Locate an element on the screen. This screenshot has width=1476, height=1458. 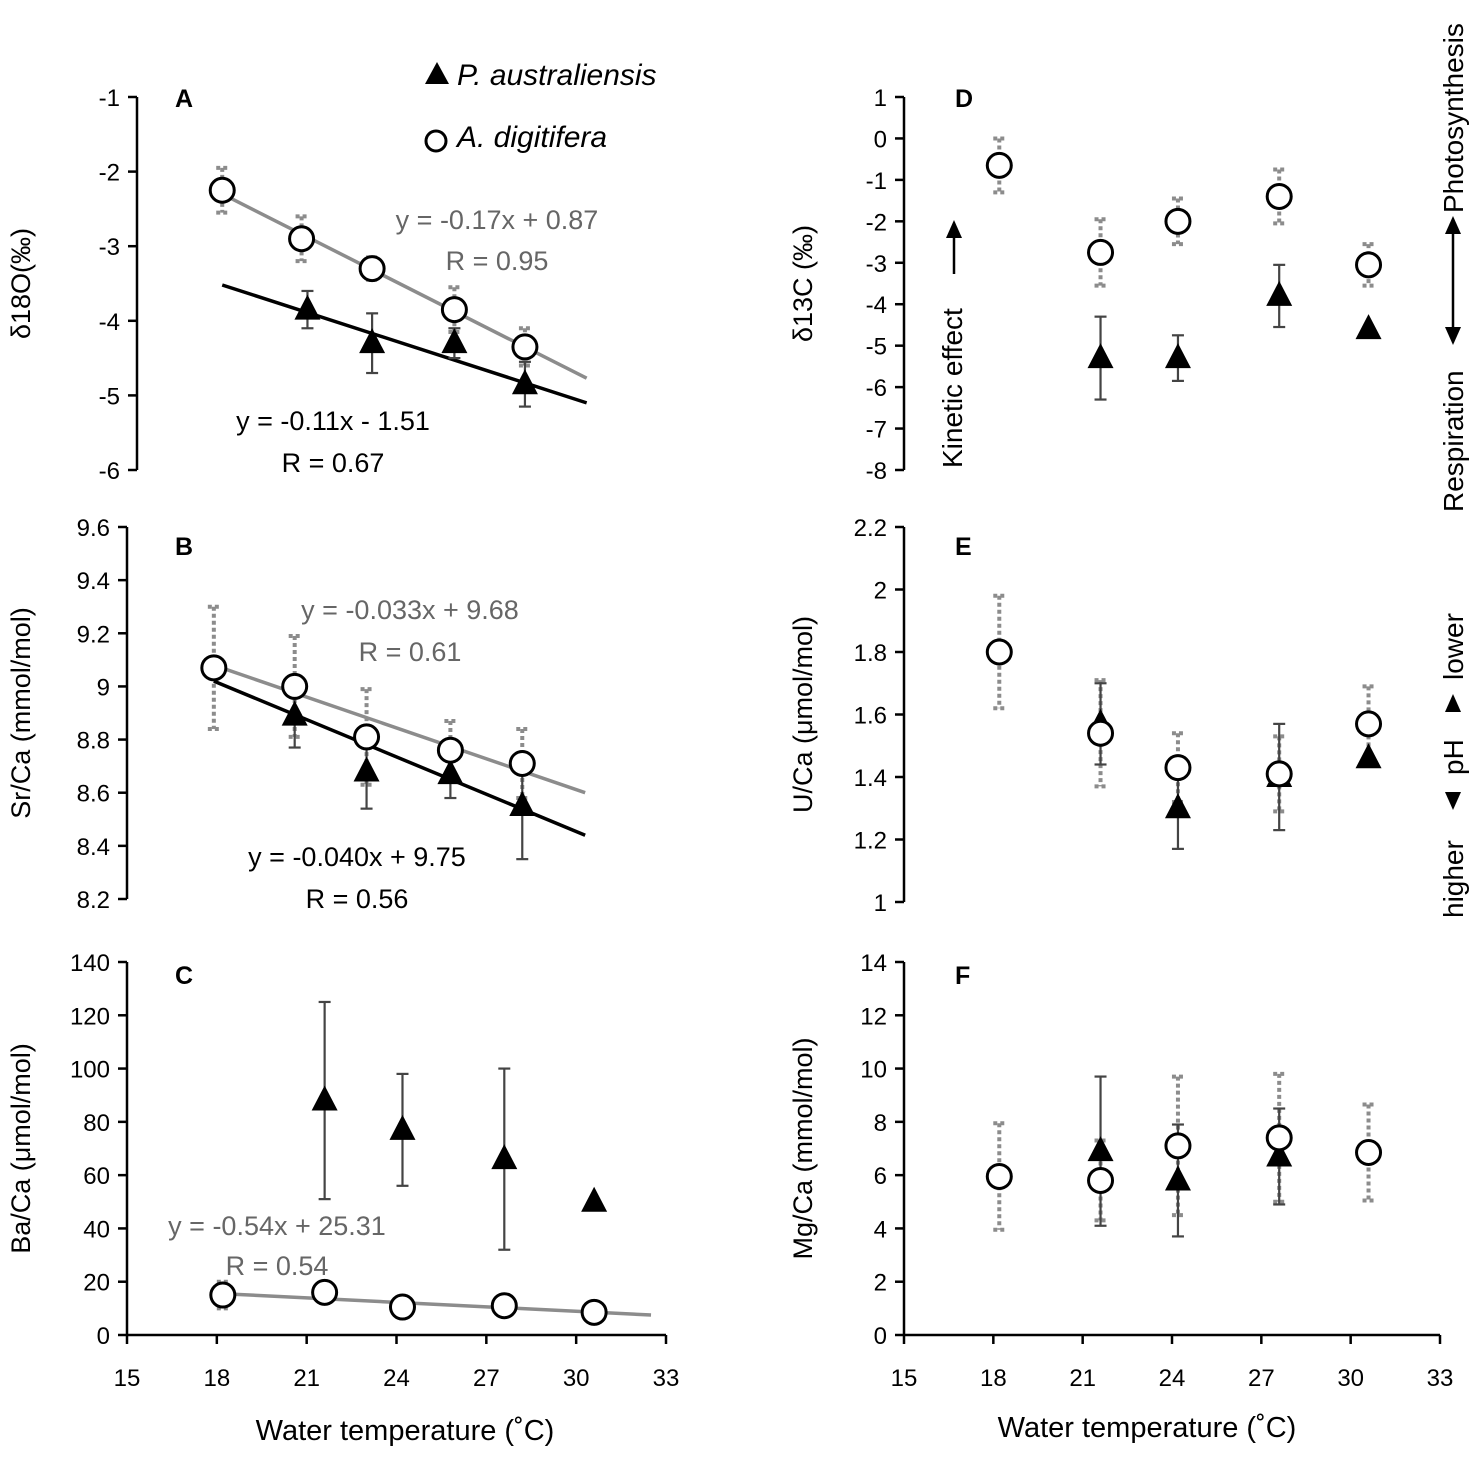
legend-triangle-icon is located at coordinates (437, 73).